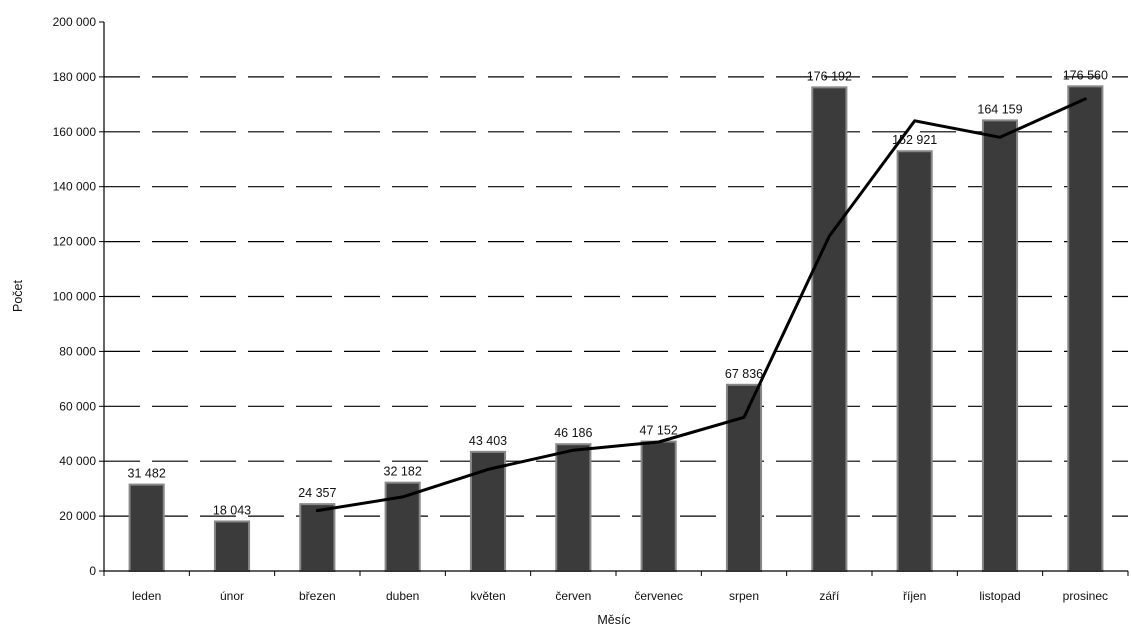 This screenshot has width=1131, height=630. What do you see at coordinates (75, 77) in the screenshot?
I see `y-tick-label: 180 000` at bounding box center [75, 77].